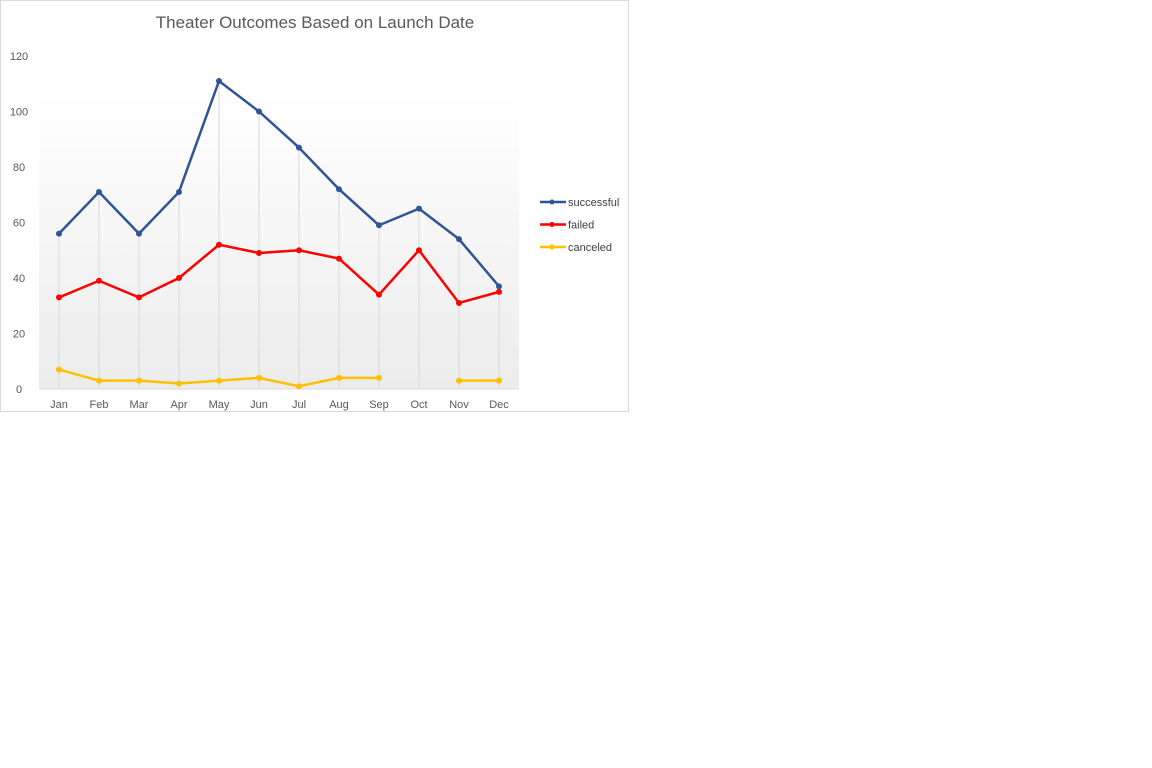 The image size is (1152, 768). Describe the element at coordinates (567, 226) in the screenshot. I see `legend-item-failed: failed` at that location.